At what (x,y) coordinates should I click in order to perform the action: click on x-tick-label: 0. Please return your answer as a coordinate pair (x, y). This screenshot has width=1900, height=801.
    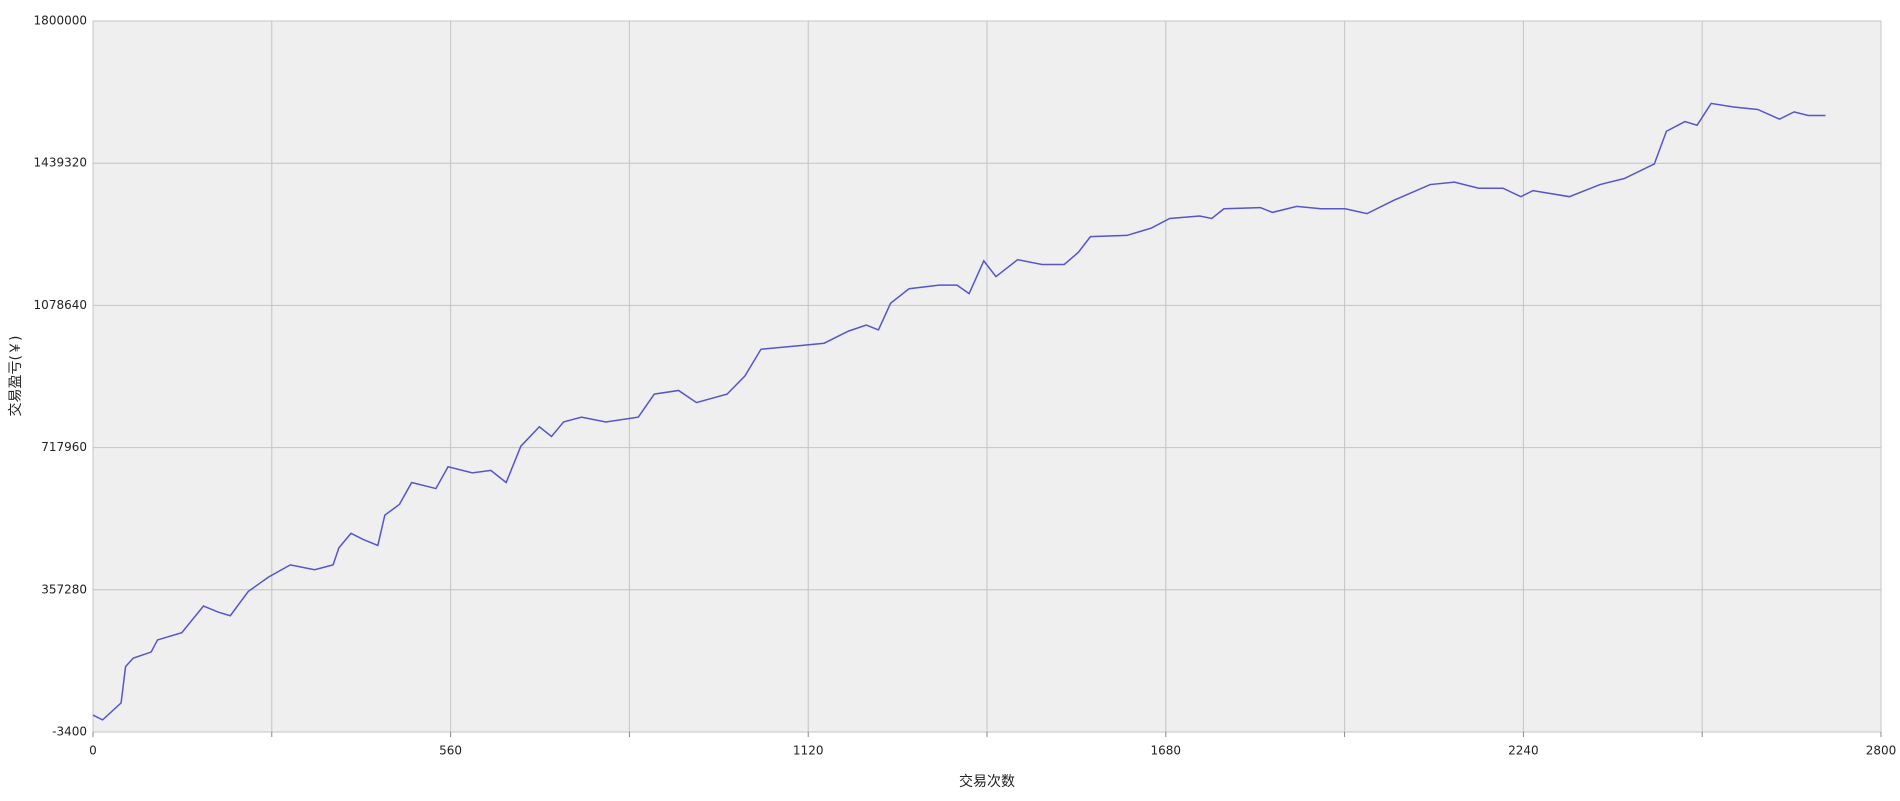
    Looking at the image, I should click on (93, 751).